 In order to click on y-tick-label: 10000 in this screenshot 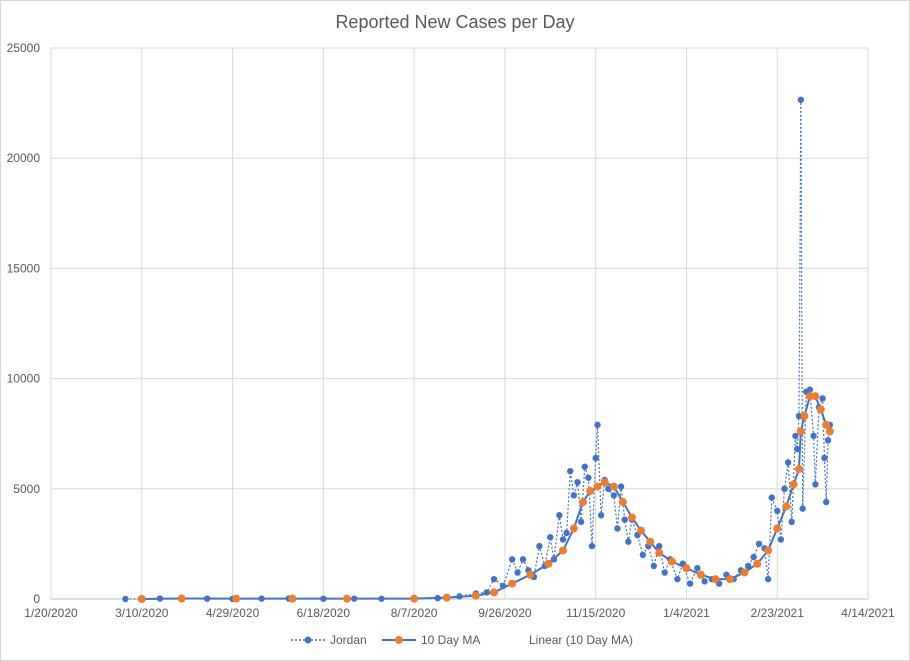, I will do `click(24, 379)`.